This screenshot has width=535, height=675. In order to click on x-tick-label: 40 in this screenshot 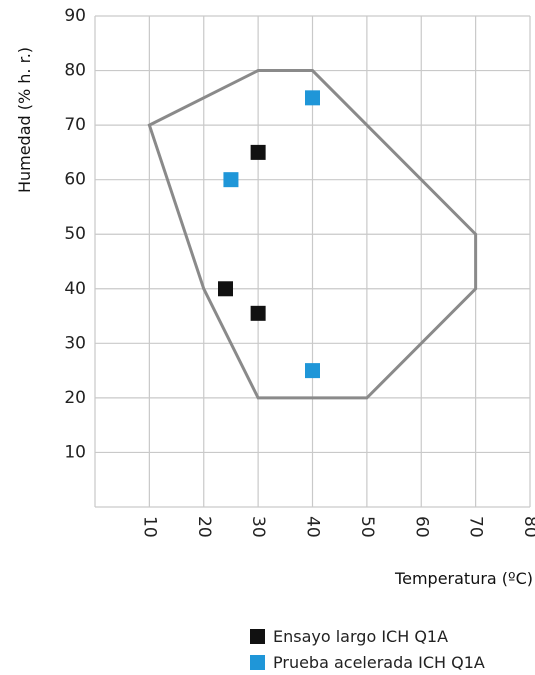, I will do `click(313, 527)`.